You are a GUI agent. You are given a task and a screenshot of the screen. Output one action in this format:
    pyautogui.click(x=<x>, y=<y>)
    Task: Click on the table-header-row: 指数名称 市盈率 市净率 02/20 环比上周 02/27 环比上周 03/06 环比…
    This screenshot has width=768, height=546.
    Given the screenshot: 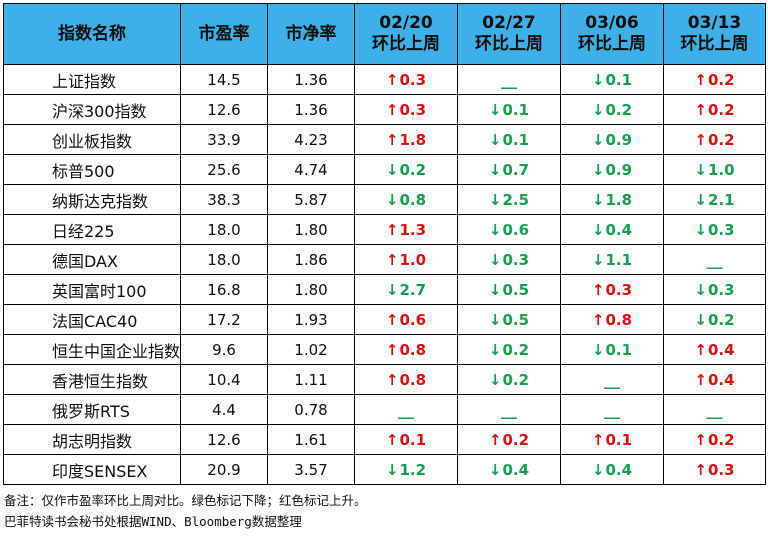 What is the action you would take?
    pyautogui.click(x=384, y=34)
    